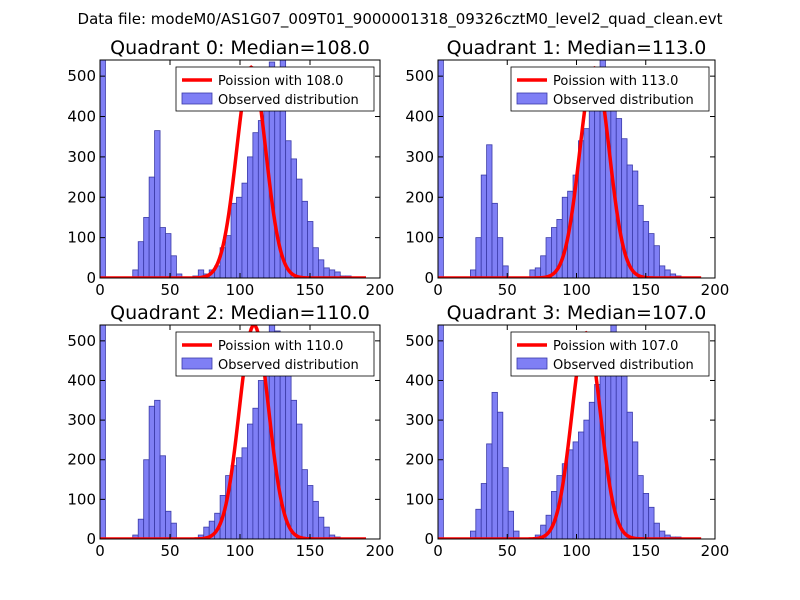  I want to click on legend-poisson-label: Poission with 108.0, so click(280, 81).